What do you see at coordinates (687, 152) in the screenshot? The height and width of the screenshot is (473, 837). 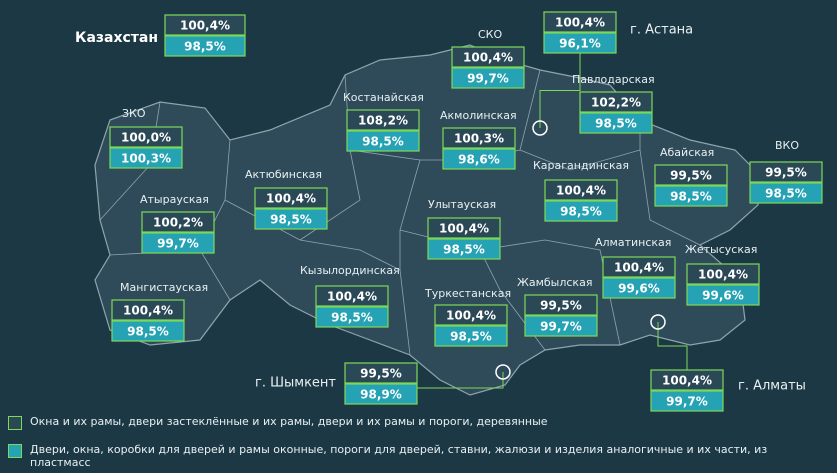 I see `region-name: Абайская` at bounding box center [687, 152].